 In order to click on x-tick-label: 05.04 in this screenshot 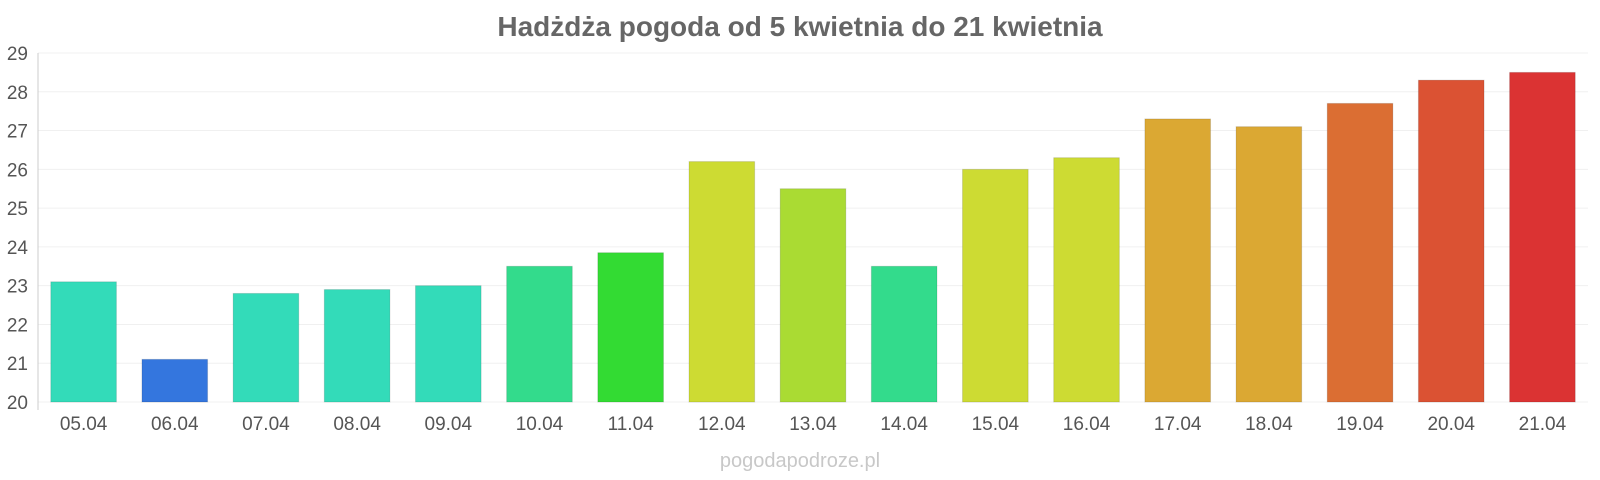, I will do `click(84, 424)`.